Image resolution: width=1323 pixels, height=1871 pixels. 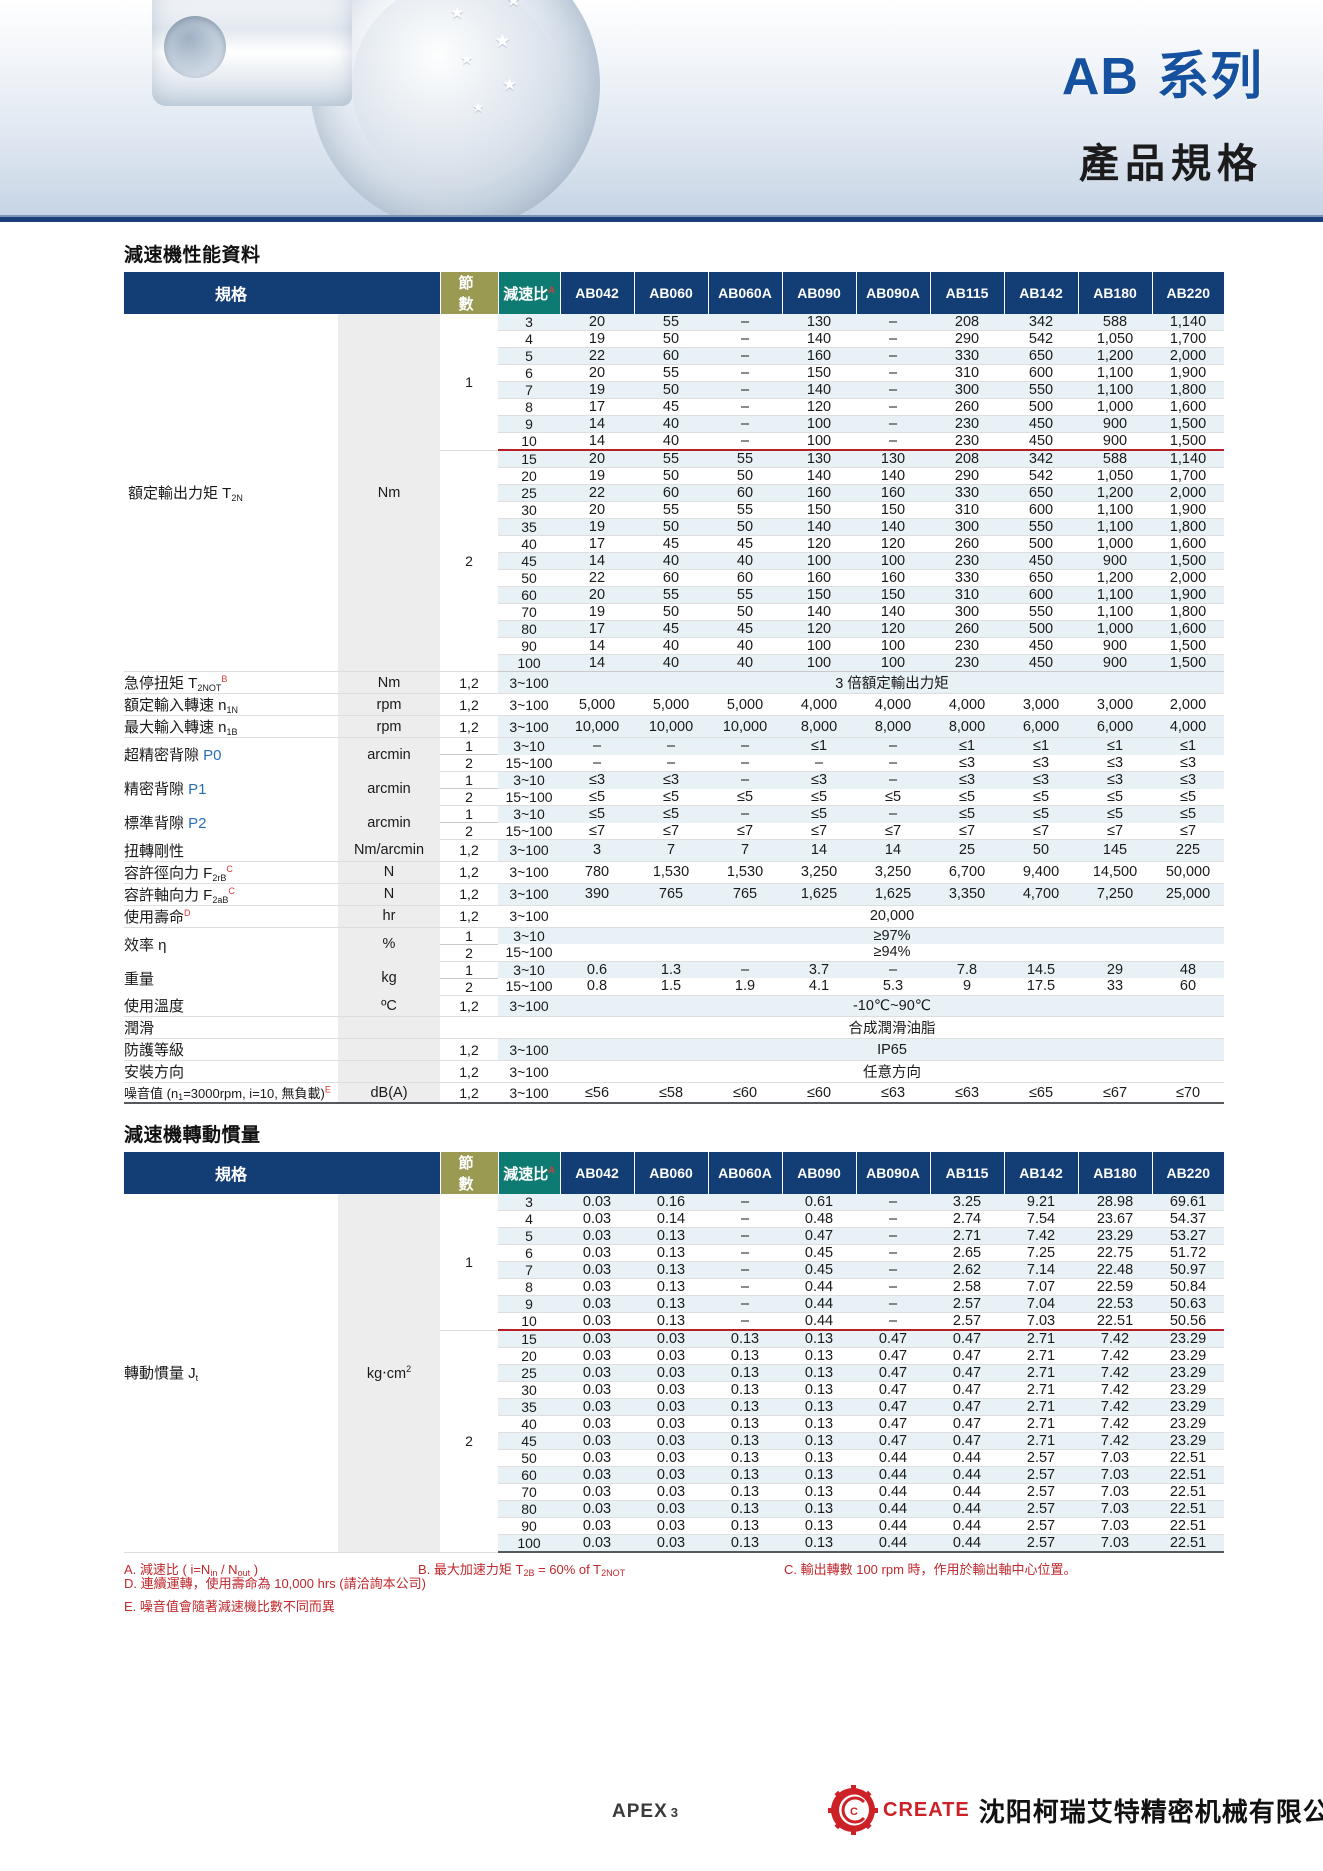 What do you see at coordinates (597, 527) in the screenshot?
I see `table-cell: 19` at bounding box center [597, 527].